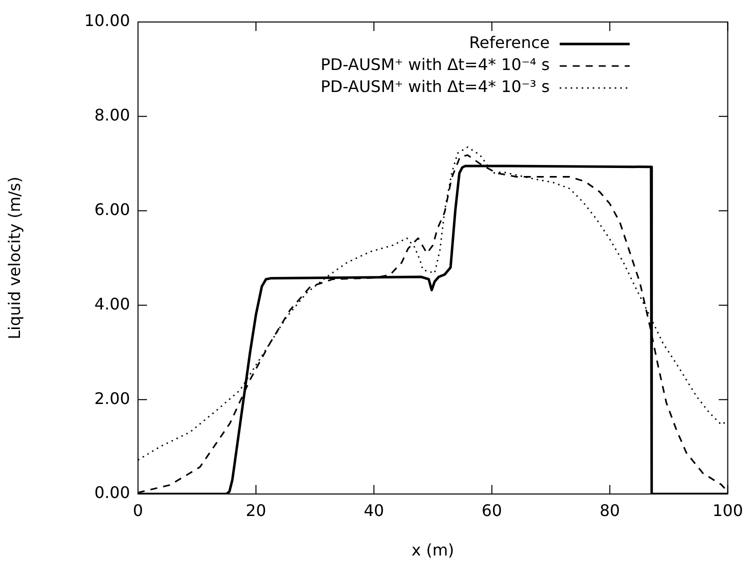 This screenshot has height=567, width=751. I want to click on y-axis-title: Liquid velocity (m/s), so click(14, 258).